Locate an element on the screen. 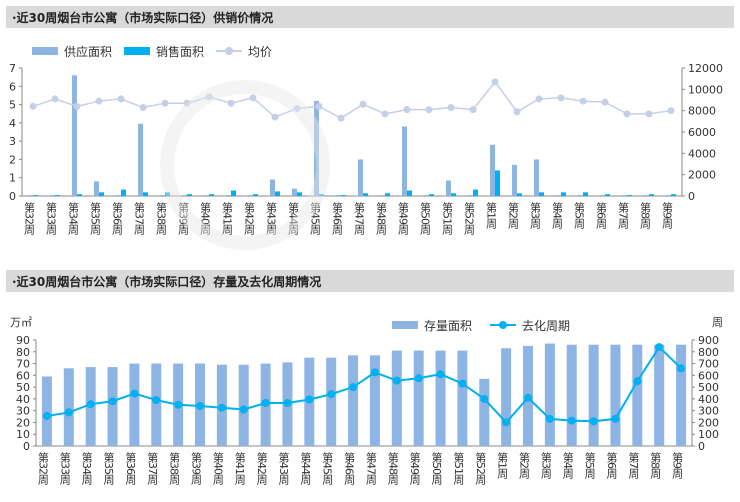  legend-label-供应面积: 供应面积 is located at coordinates (88, 51).